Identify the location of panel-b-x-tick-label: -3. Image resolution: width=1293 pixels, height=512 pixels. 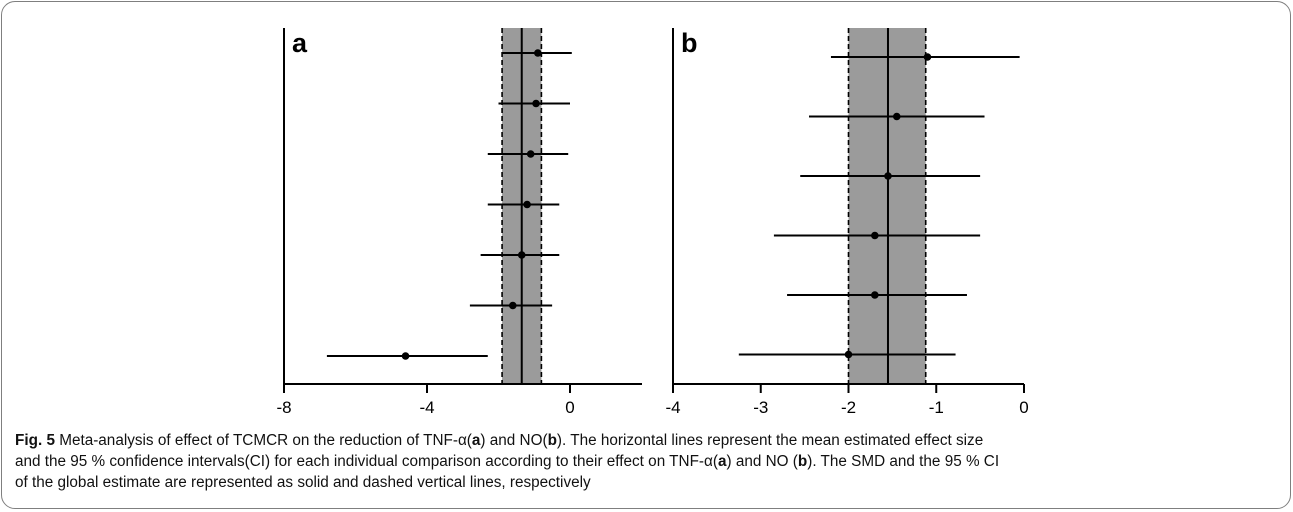
(760, 407).